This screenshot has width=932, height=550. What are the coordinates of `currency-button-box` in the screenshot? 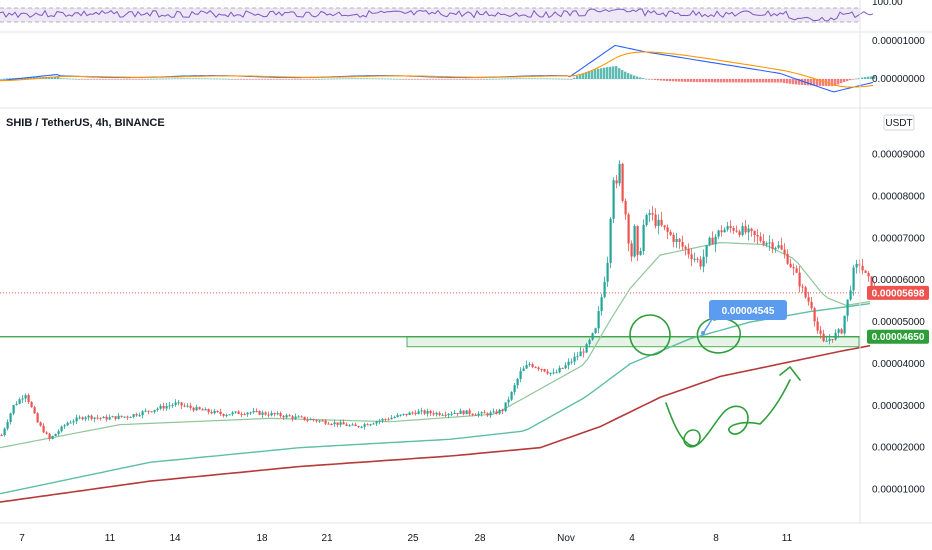 It's located at (899, 122).